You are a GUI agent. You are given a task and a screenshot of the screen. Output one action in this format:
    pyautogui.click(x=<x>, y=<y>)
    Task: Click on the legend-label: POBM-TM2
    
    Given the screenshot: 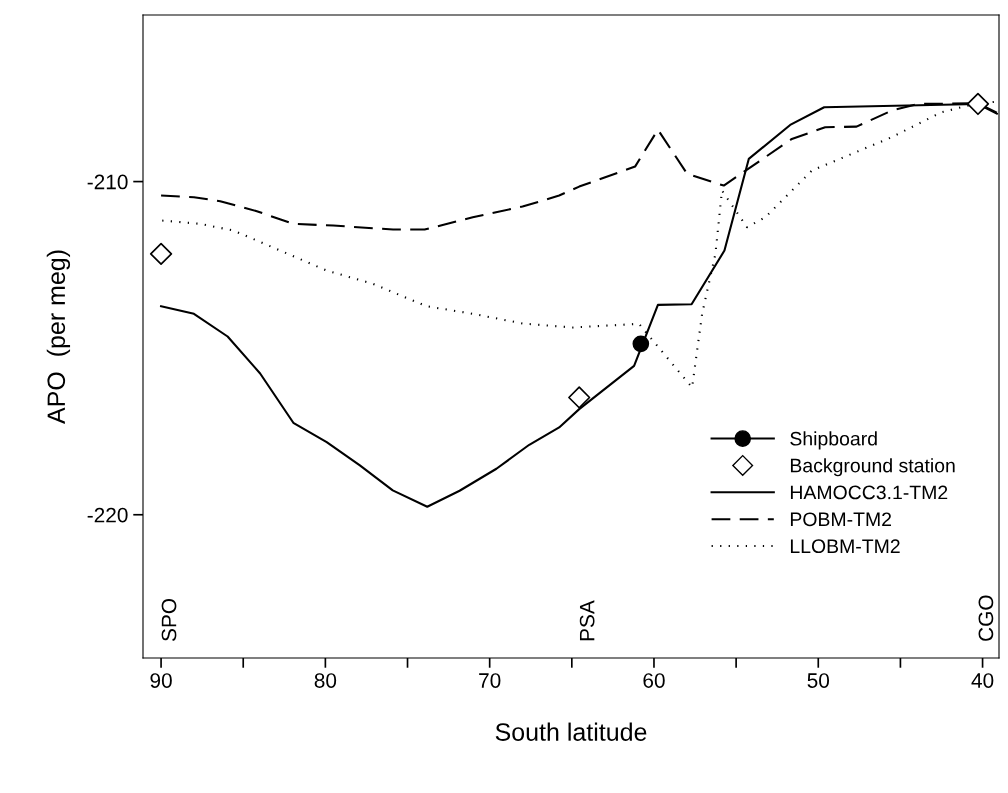 What is the action you would take?
    pyautogui.click(x=841, y=519)
    